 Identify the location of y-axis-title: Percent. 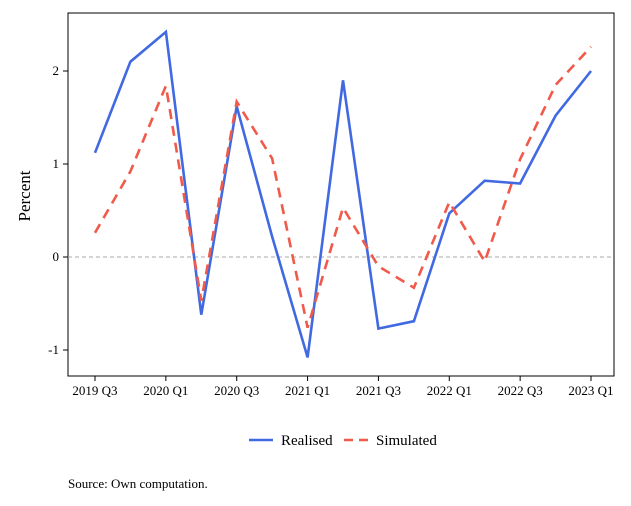
(24, 195).